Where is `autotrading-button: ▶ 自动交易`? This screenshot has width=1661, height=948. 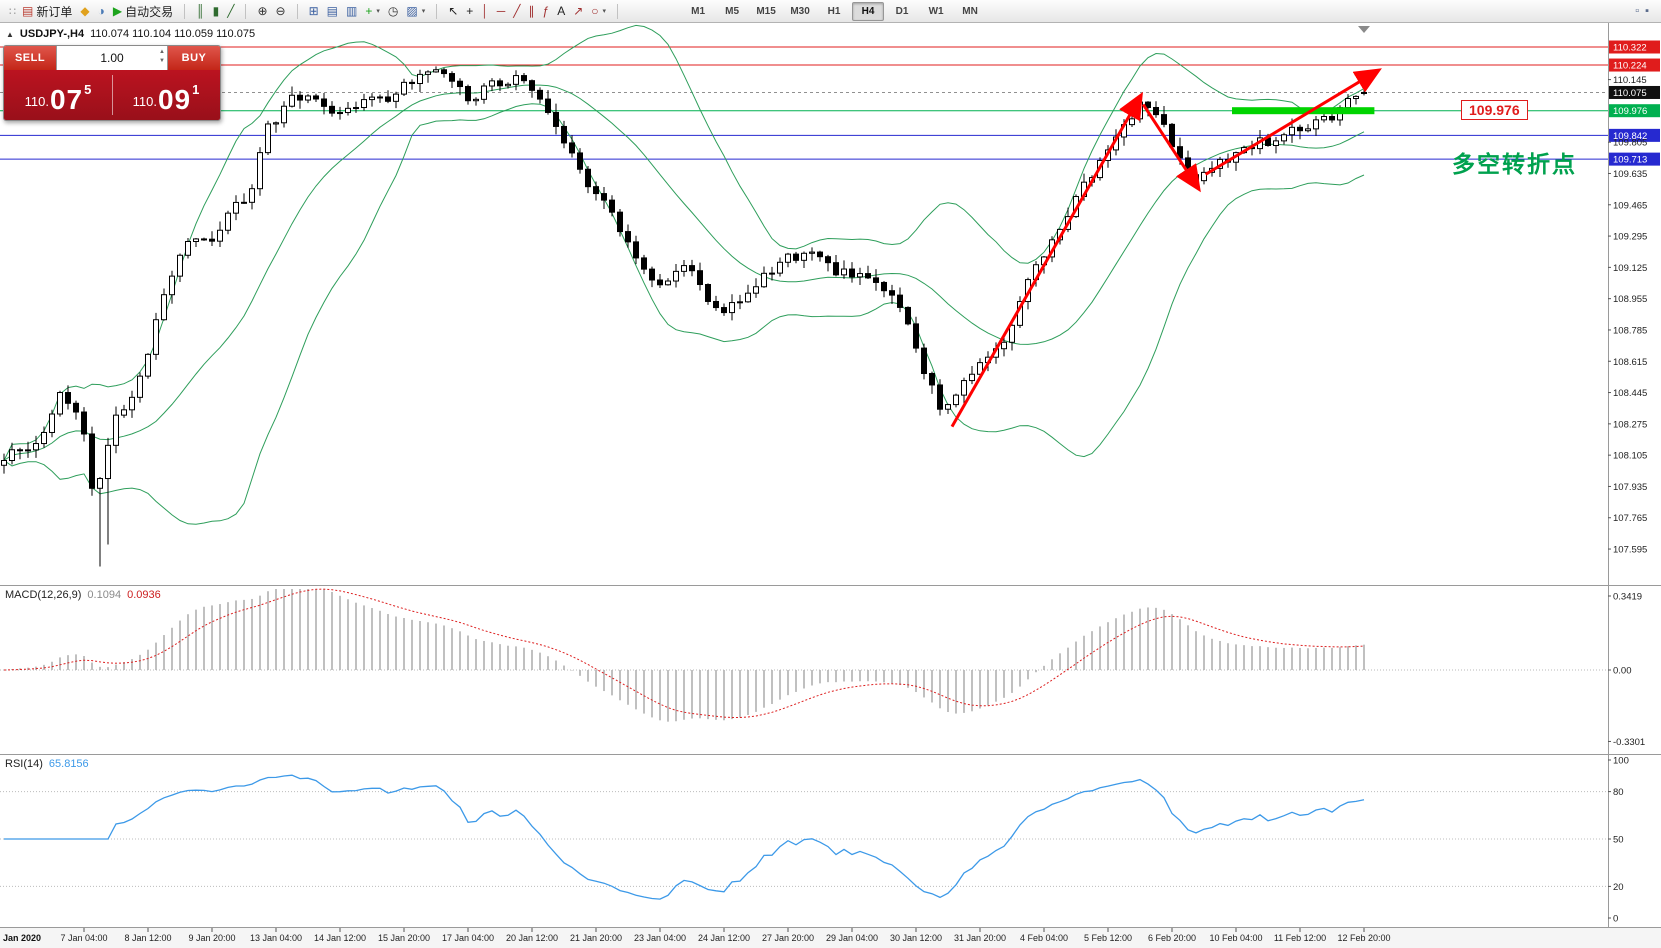 autotrading-button: ▶ 自动交易 is located at coordinates (143, 11).